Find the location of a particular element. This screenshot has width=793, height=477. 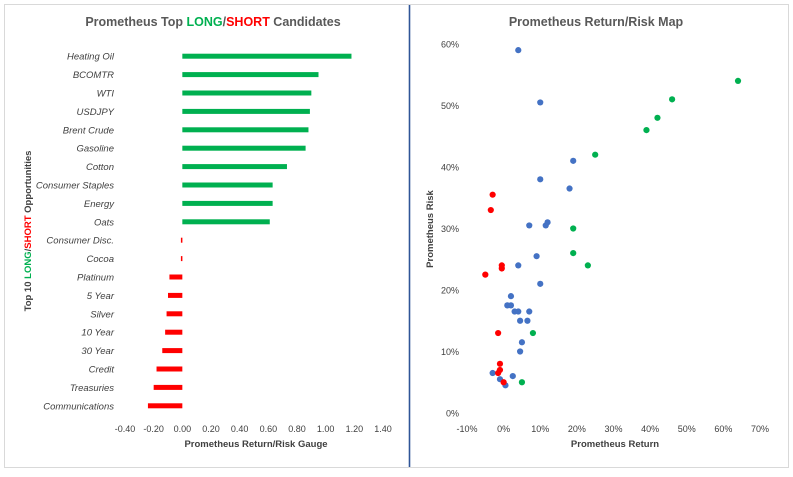

category-label: USDJPY is located at coordinates (96, 112).